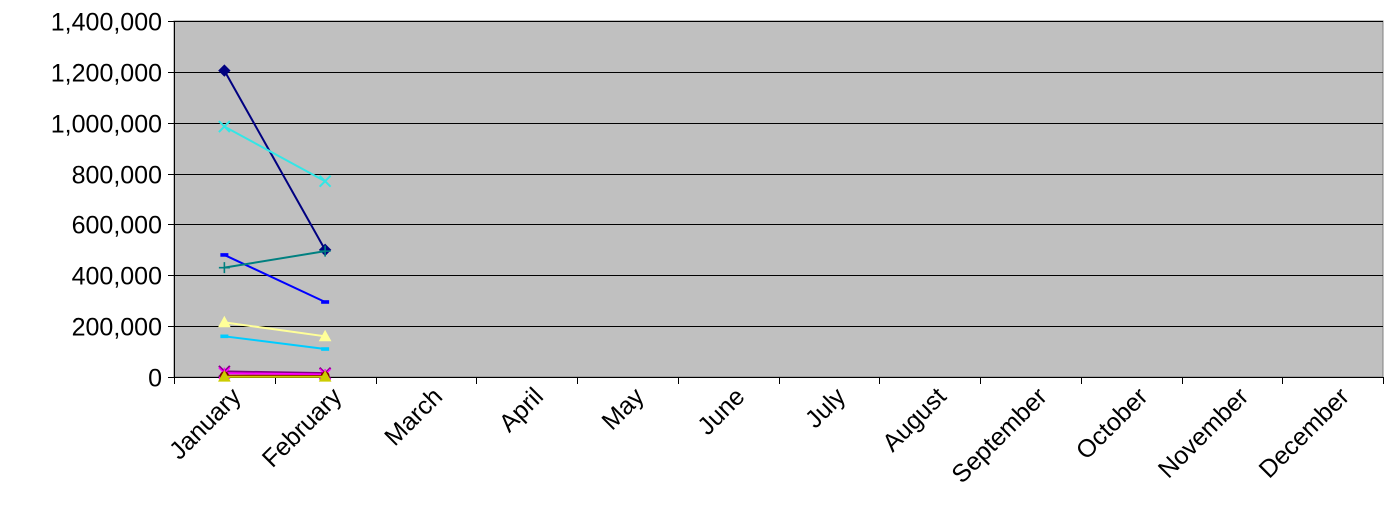  What do you see at coordinates (826, 408) in the screenshot?
I see `x-tick-label: July` at bounding box center [826, 408].